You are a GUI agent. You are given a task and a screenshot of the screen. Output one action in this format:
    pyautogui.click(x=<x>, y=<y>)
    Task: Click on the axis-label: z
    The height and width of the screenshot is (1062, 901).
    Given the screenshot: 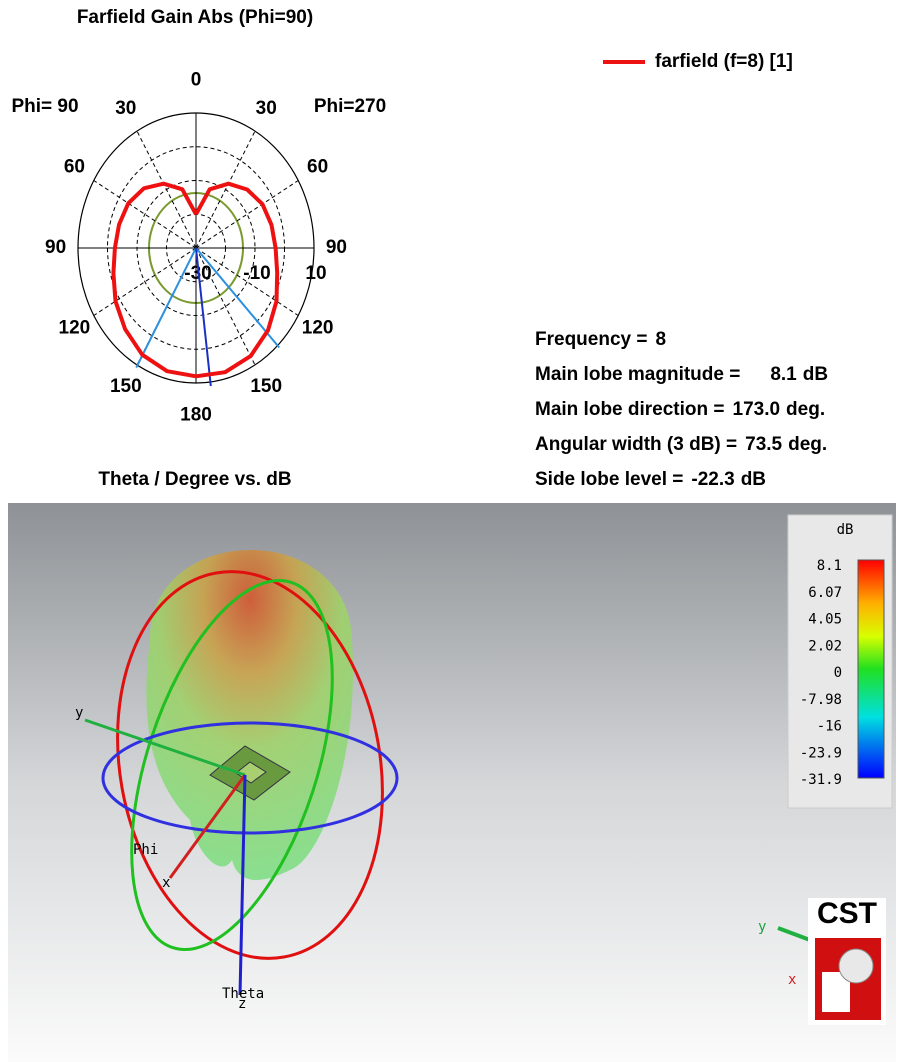 What is the action you would take?
    pyautogui.click(x=242, y=1004)
    